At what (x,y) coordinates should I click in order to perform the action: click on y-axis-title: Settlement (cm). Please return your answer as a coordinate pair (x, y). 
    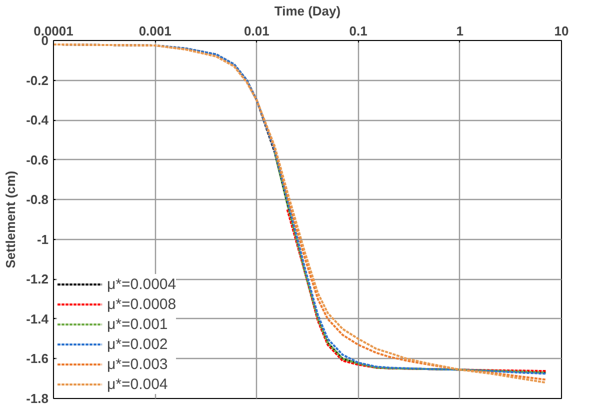
    Looking at the image, I should click on (10, 219).